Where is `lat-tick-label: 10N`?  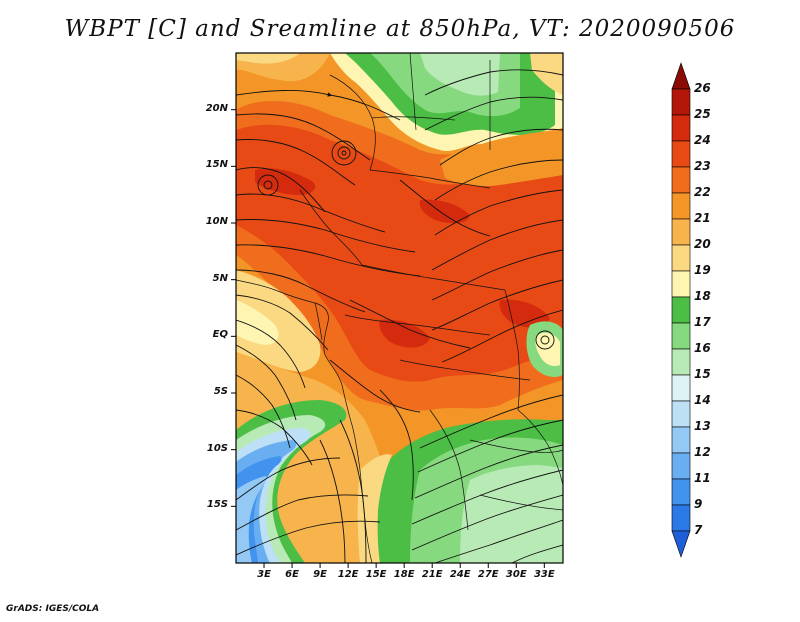 lat-tick-label: 10N is located at coordinates (216, 221).